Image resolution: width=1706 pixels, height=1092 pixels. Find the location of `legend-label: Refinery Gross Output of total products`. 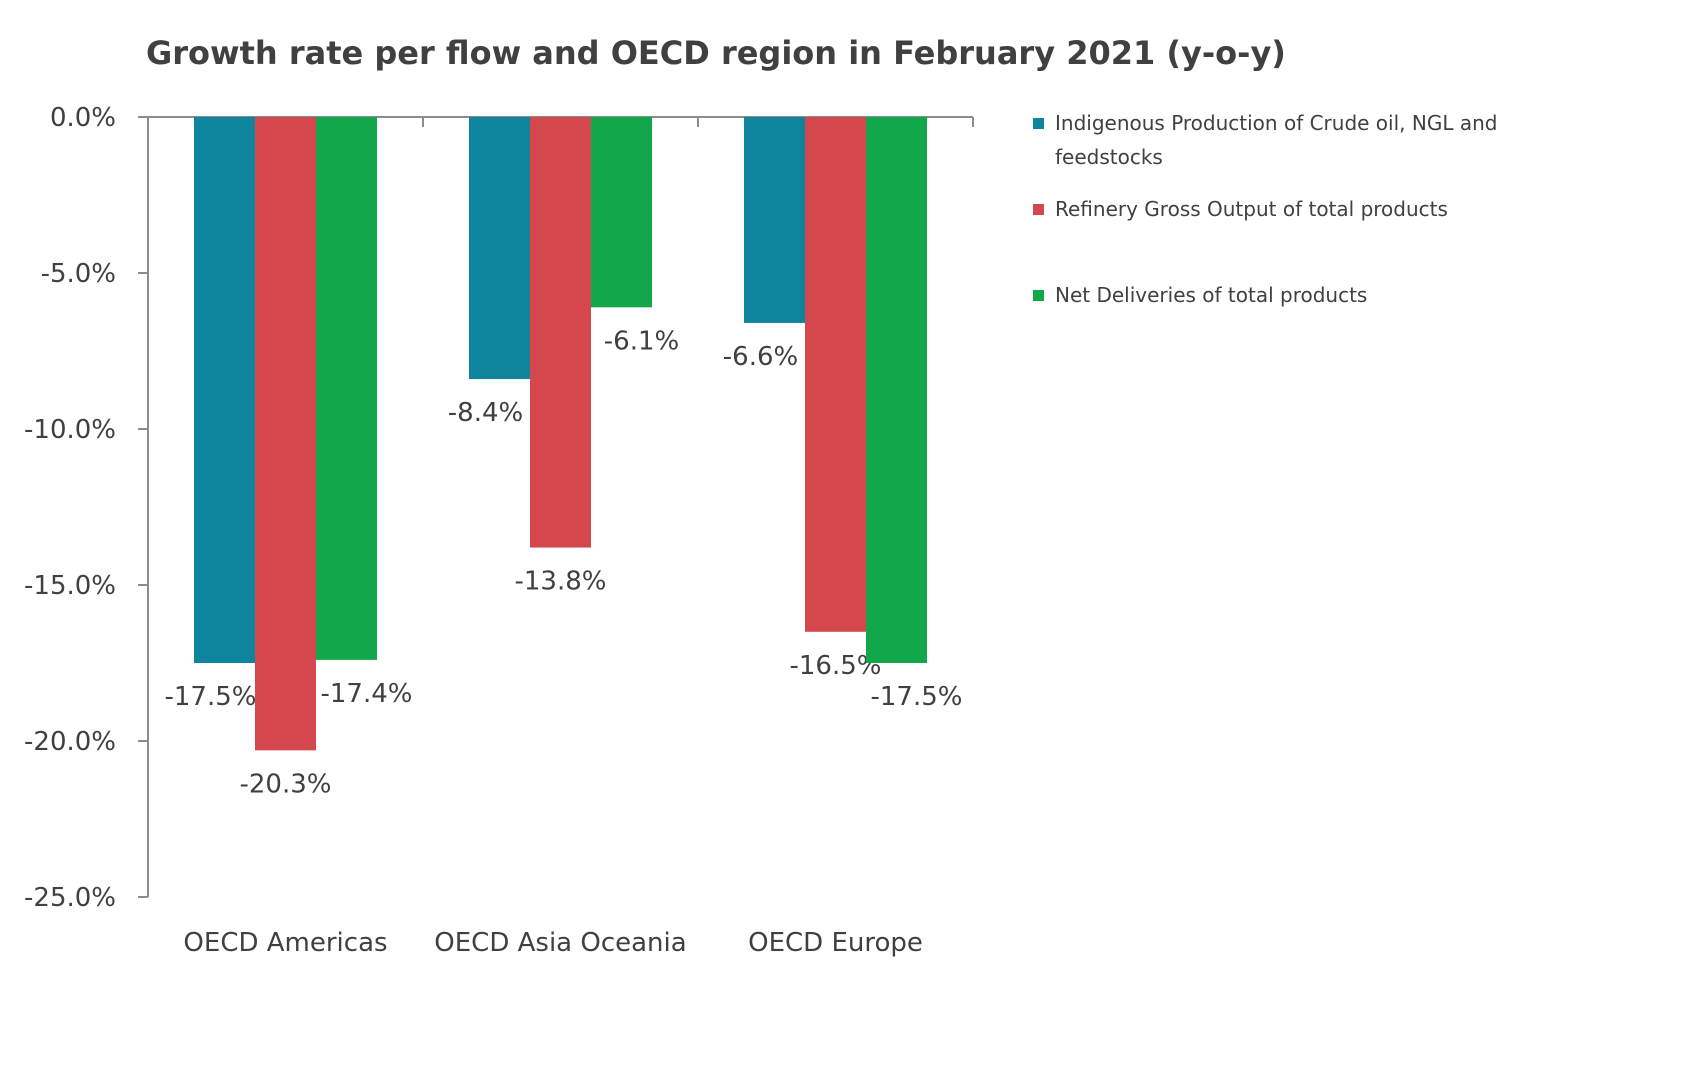

legend-label: Refinery Gross Output of total products is located at coordinates (1251, 209).